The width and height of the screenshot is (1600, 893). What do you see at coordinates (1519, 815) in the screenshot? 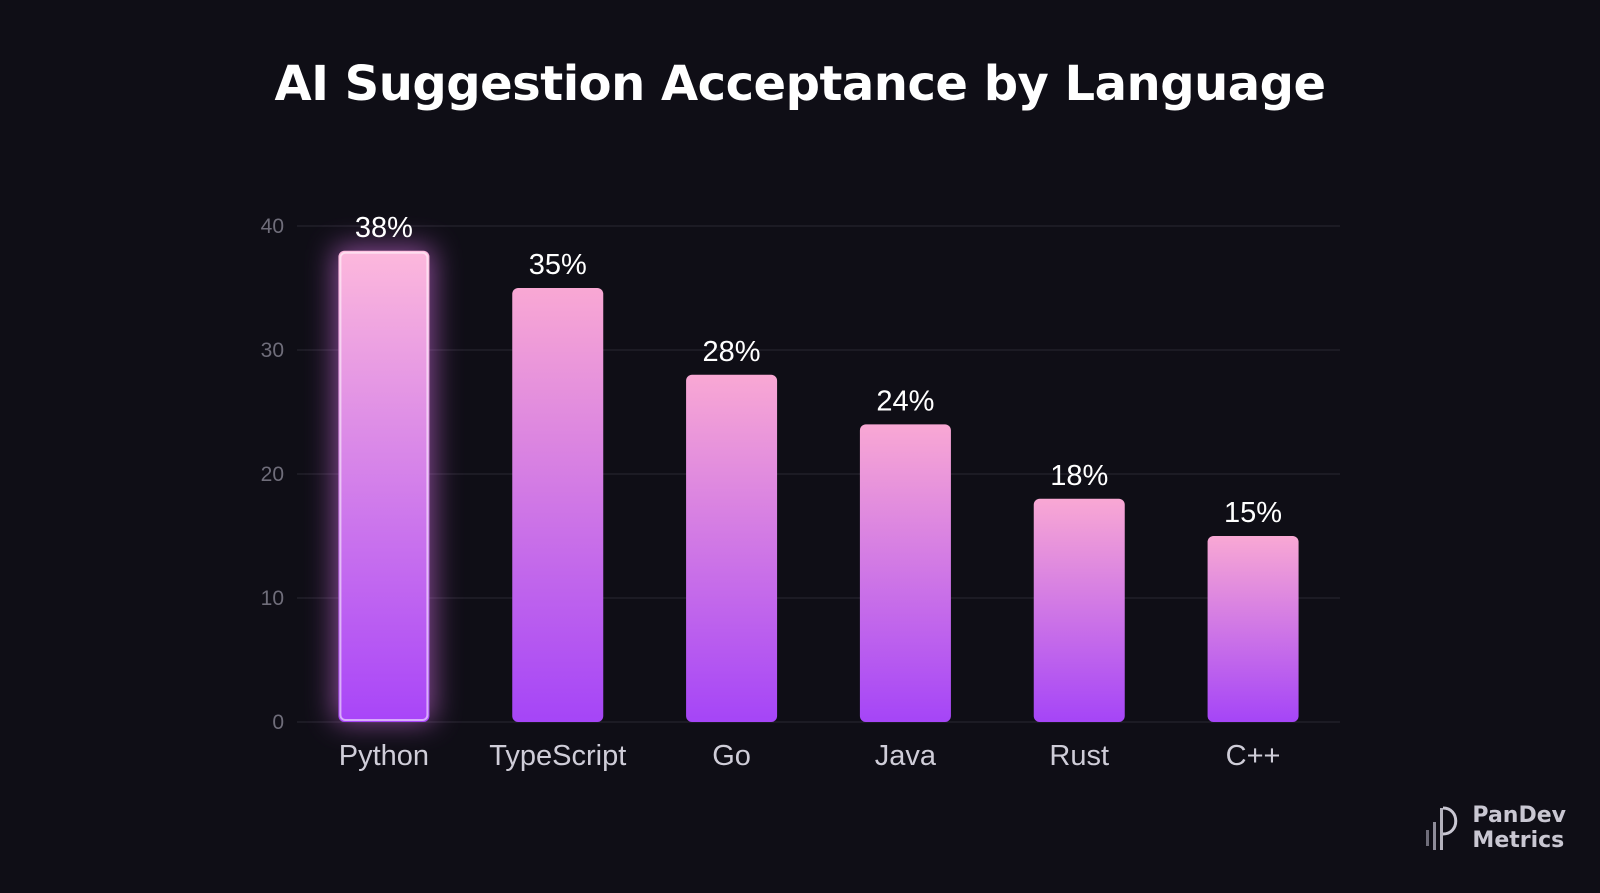
I see `brand-line-1: PanDev` at bounding box center [1519, 815].